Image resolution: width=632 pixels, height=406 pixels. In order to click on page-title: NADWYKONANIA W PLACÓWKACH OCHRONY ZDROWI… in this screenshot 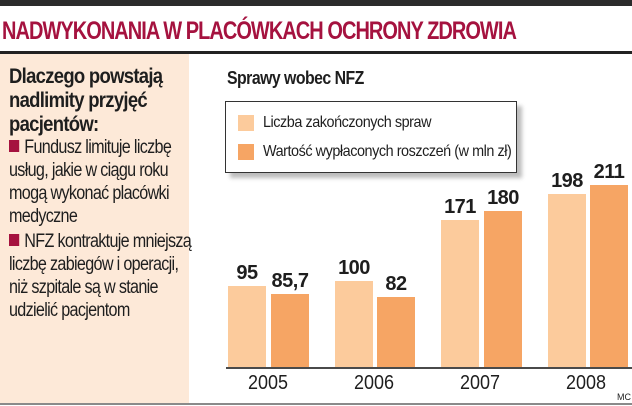, I will do `click(259, 31)`.